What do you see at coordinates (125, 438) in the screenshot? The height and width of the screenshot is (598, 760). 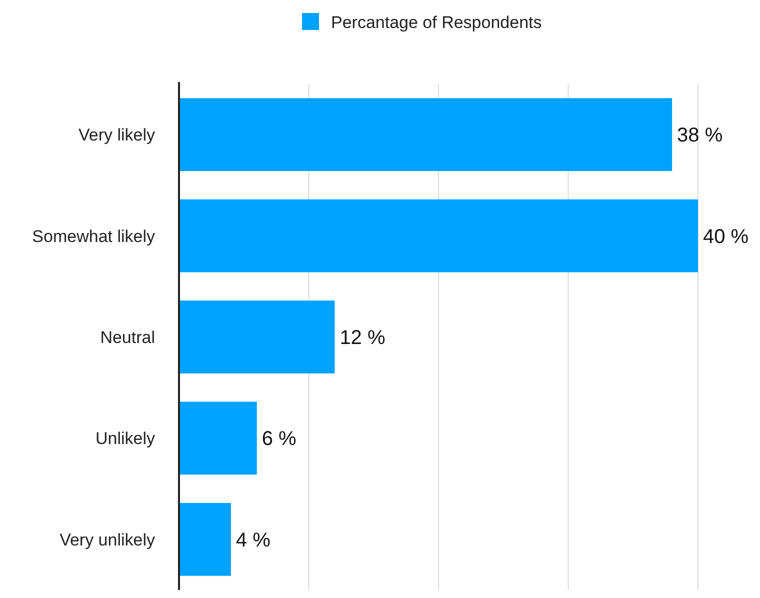 I see `y-tick-label: Unlikely` at bounding box center [125, 438].